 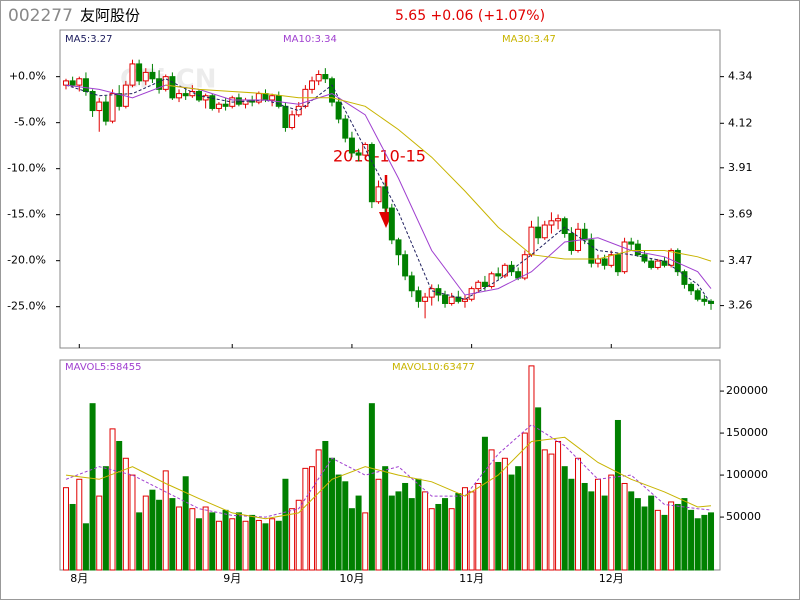 What do you see at coordinates (740, 167) in the screenshot?
I see `y-tick-label: 3.91` at bounding box center [740, 167].